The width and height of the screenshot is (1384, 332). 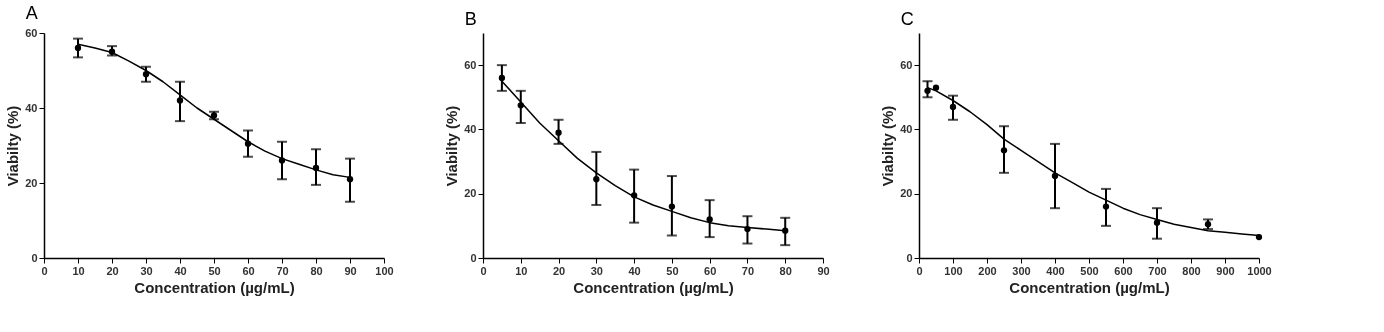 What do you see at coordinates (1157, 270) in the screenshot?
I see `x-tick-label: 700` at bounding box center [1157, 270].